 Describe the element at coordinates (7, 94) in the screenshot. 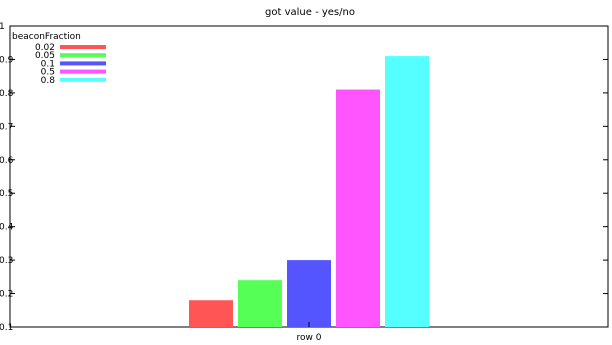

I see `y-tick-label: 0.8` at that location.